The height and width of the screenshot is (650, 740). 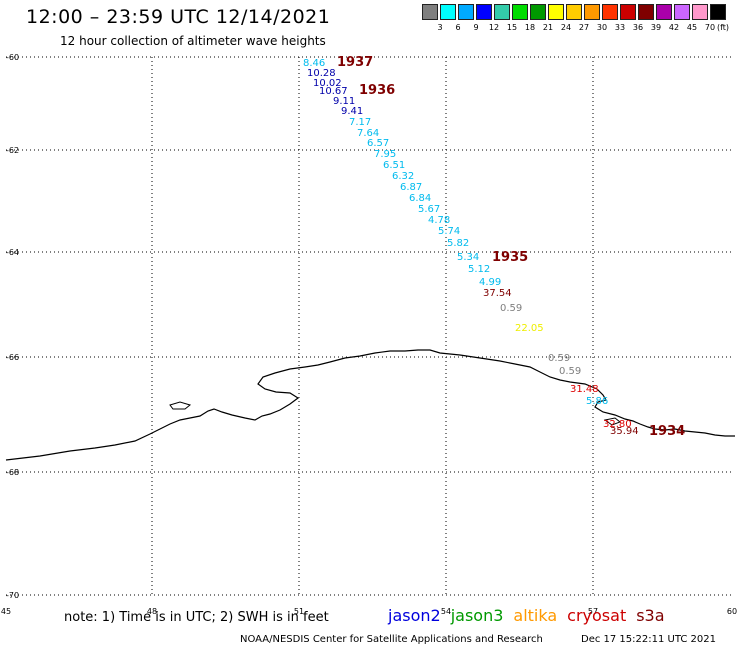 What do you see at coordinates (597, 401) in the screenshot?
I see `swh-value-label: 5.86` at bounding box center [597, 401].